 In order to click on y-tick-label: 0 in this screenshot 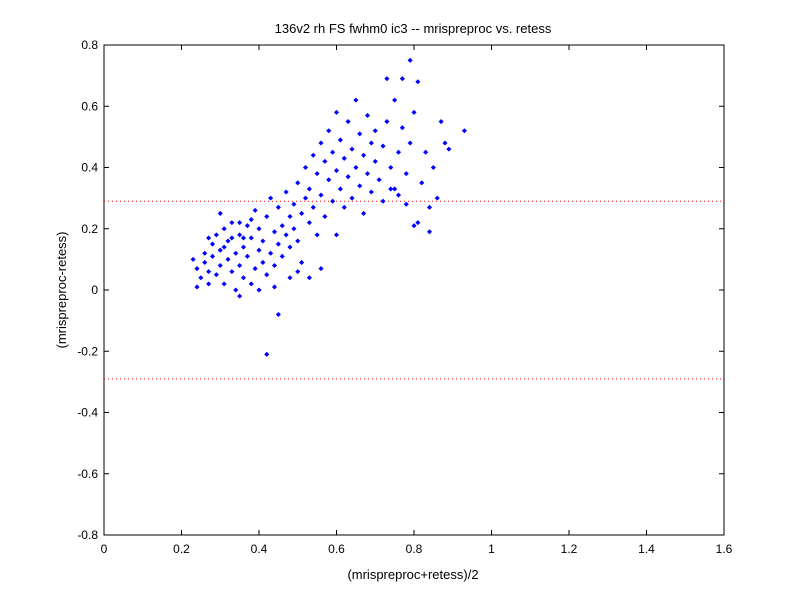, I will do `click(94, 290)`.